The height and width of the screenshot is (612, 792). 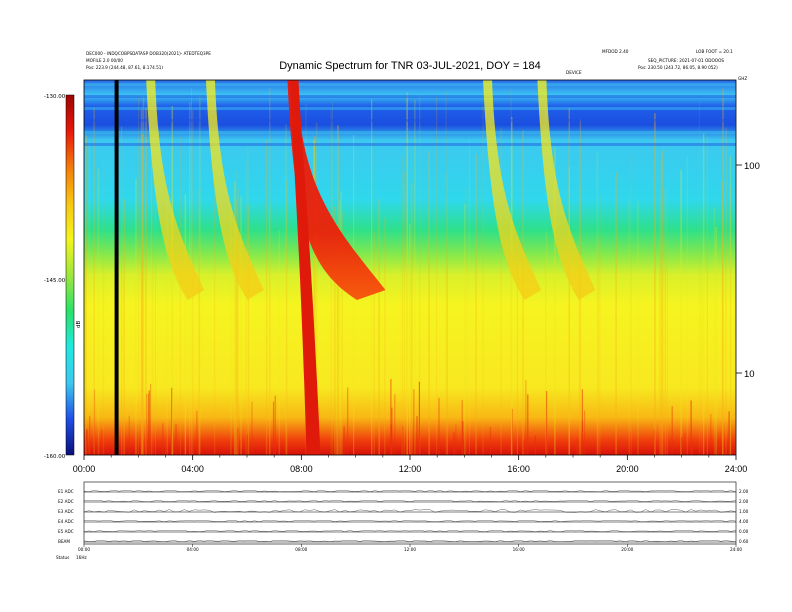 I want to click on panel-row-label: BEAM, so click(x=64, y=541).